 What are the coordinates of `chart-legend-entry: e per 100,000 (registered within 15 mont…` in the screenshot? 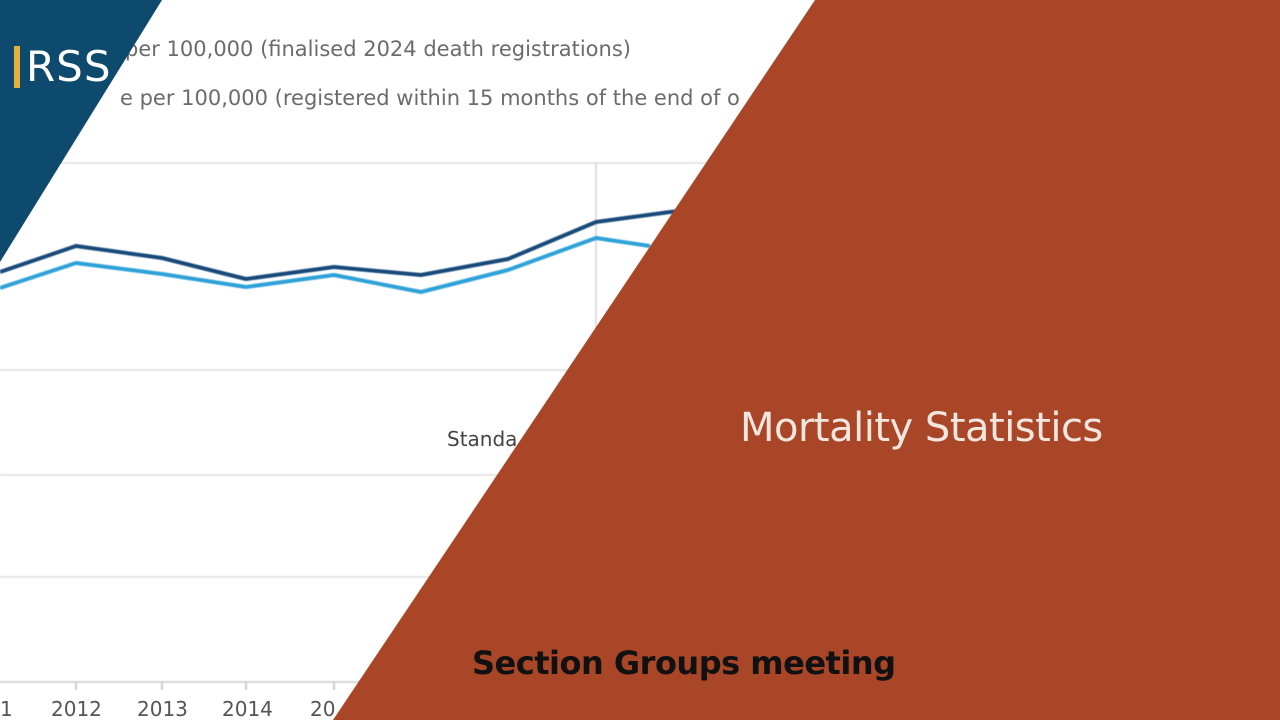 It's located at (430, 98).